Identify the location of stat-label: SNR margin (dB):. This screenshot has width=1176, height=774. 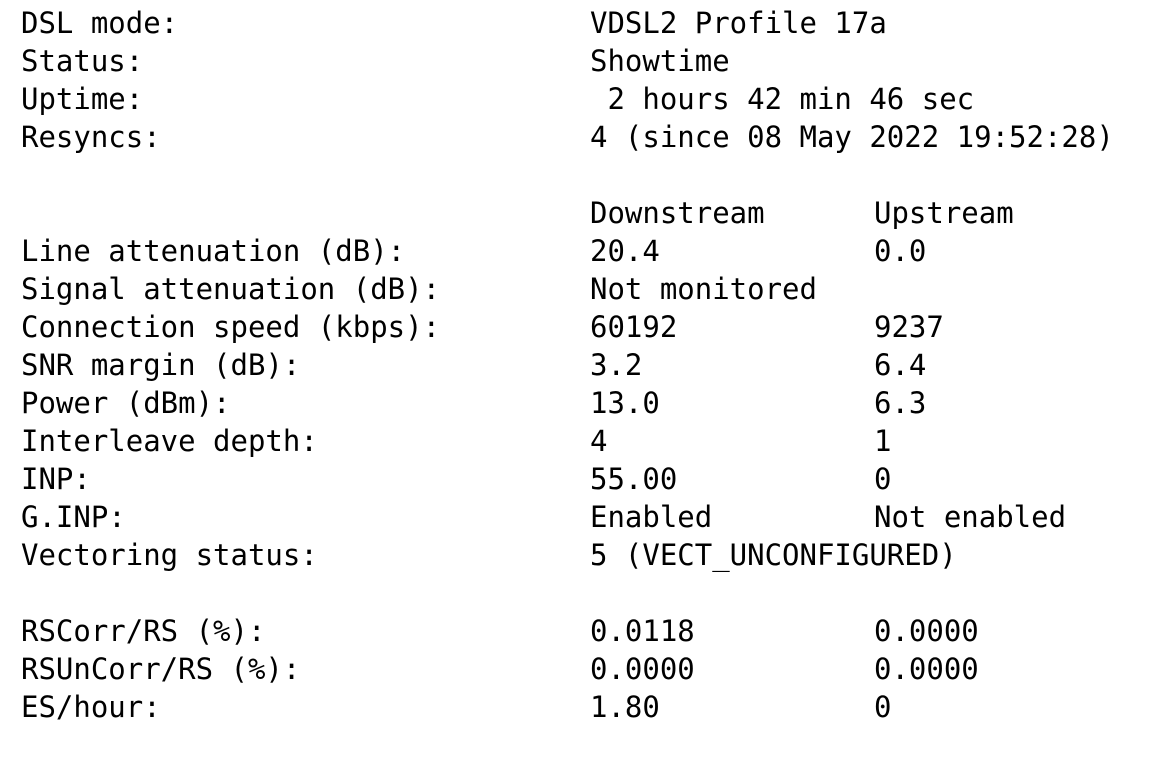
(161, 365).